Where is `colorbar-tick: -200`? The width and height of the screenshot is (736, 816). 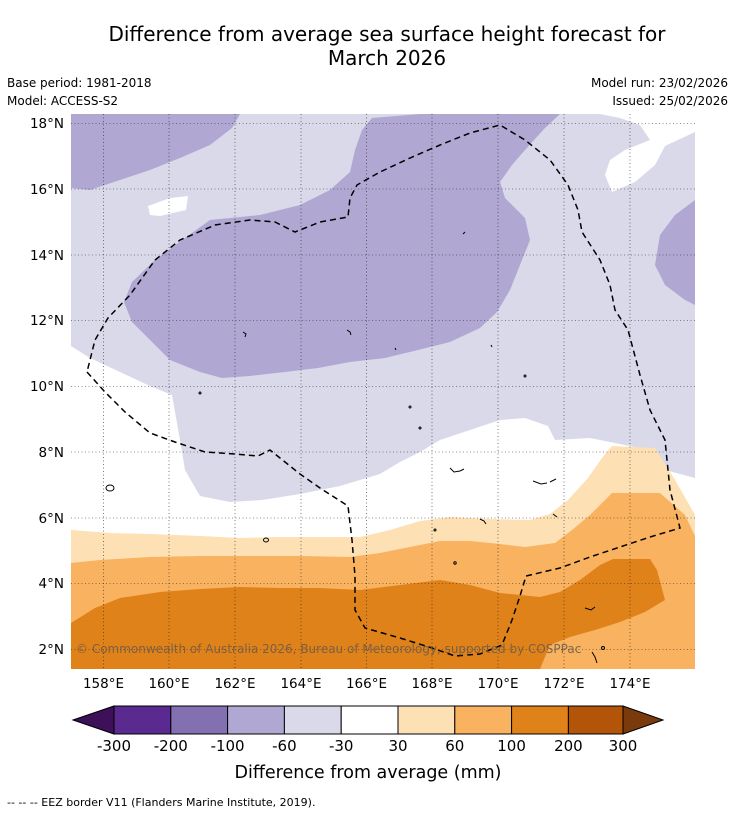
colorbar-tick: -200 is located at coordinates (171, 746).